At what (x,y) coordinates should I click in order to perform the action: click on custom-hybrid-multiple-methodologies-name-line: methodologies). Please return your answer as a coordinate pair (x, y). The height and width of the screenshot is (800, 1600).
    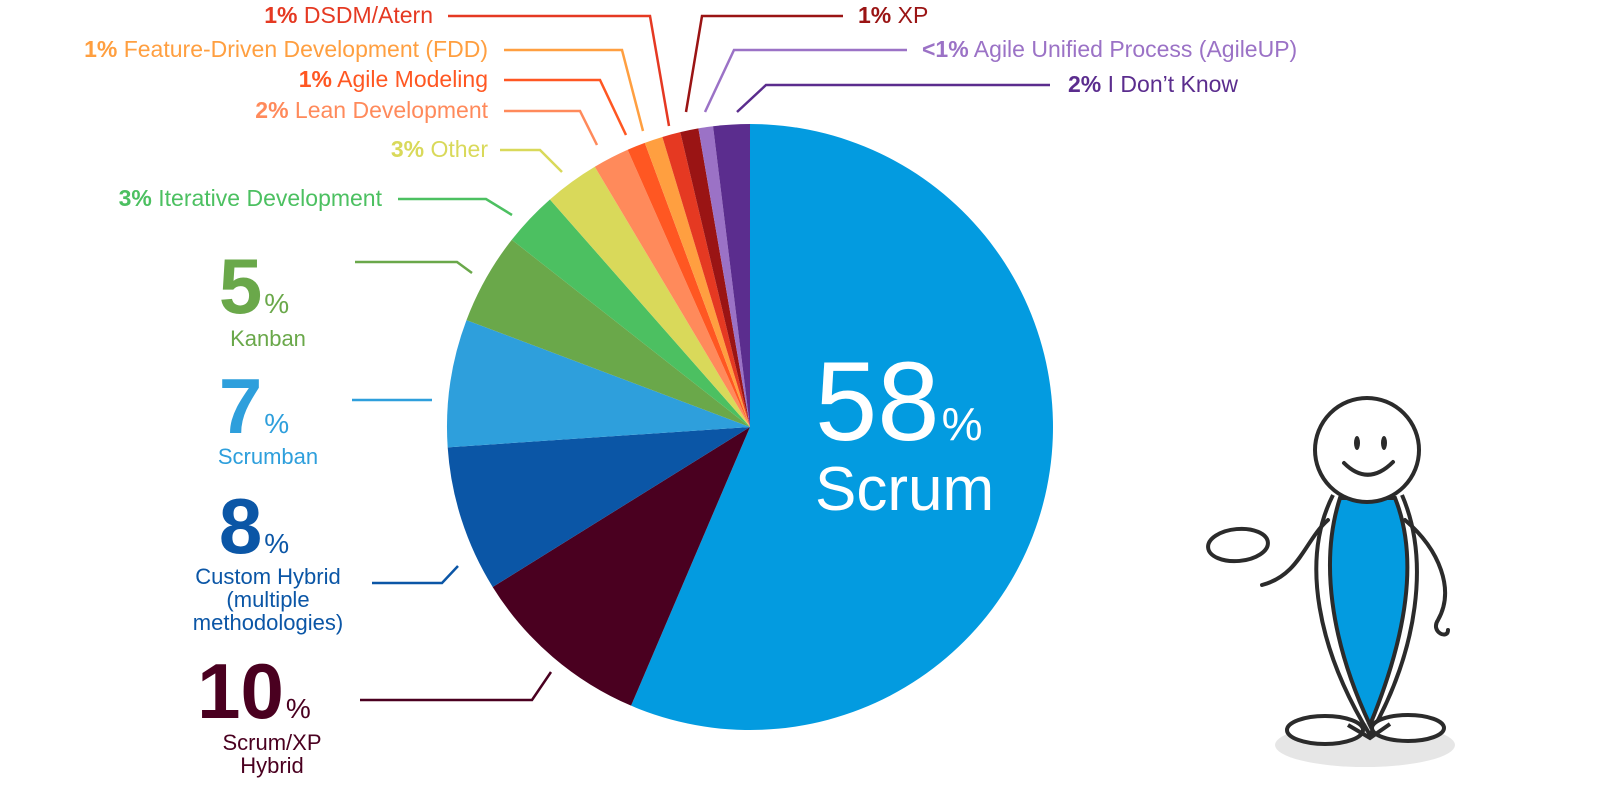
    Looking at the image, I should click on (268, 622).